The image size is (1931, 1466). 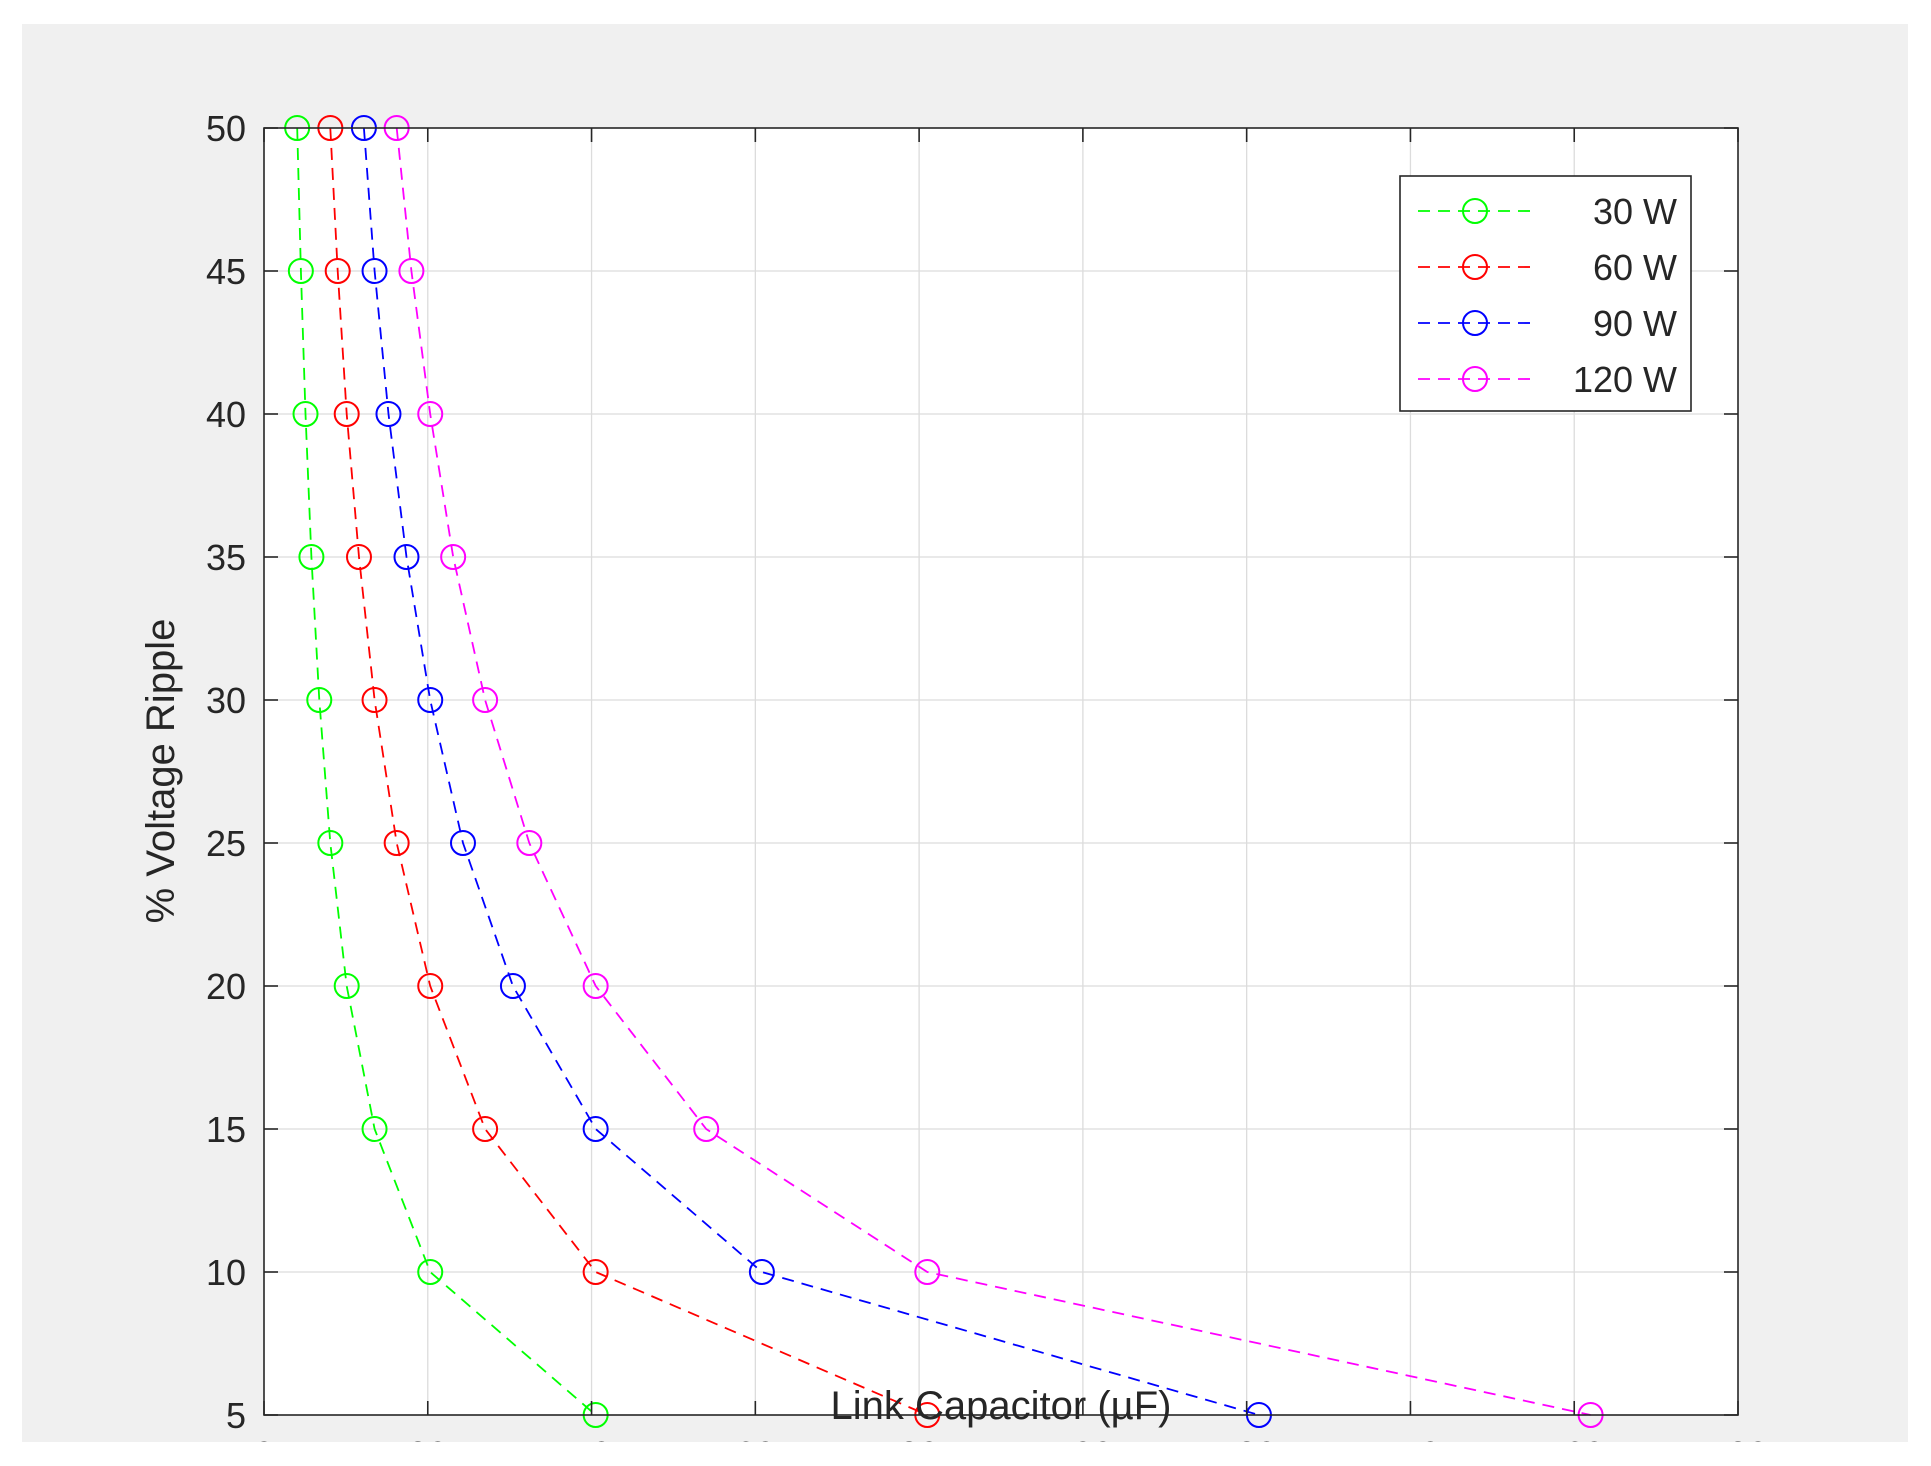 What do you see at coordinates (1635, 323) in the screenshot?
I see `legend-label: 90 W` at bounding box center [1635, 323].